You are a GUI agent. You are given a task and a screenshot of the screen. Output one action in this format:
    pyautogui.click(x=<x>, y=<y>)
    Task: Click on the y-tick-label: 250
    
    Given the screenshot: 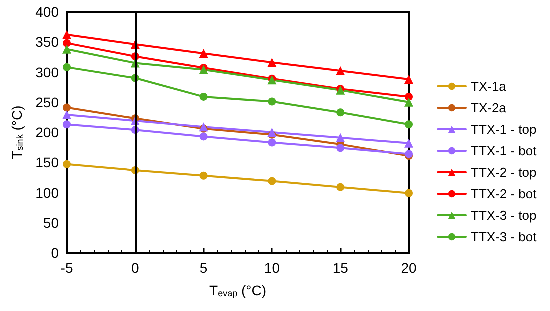 What is the action you would take?
    pyautogui.click(x=48, y=102)
    